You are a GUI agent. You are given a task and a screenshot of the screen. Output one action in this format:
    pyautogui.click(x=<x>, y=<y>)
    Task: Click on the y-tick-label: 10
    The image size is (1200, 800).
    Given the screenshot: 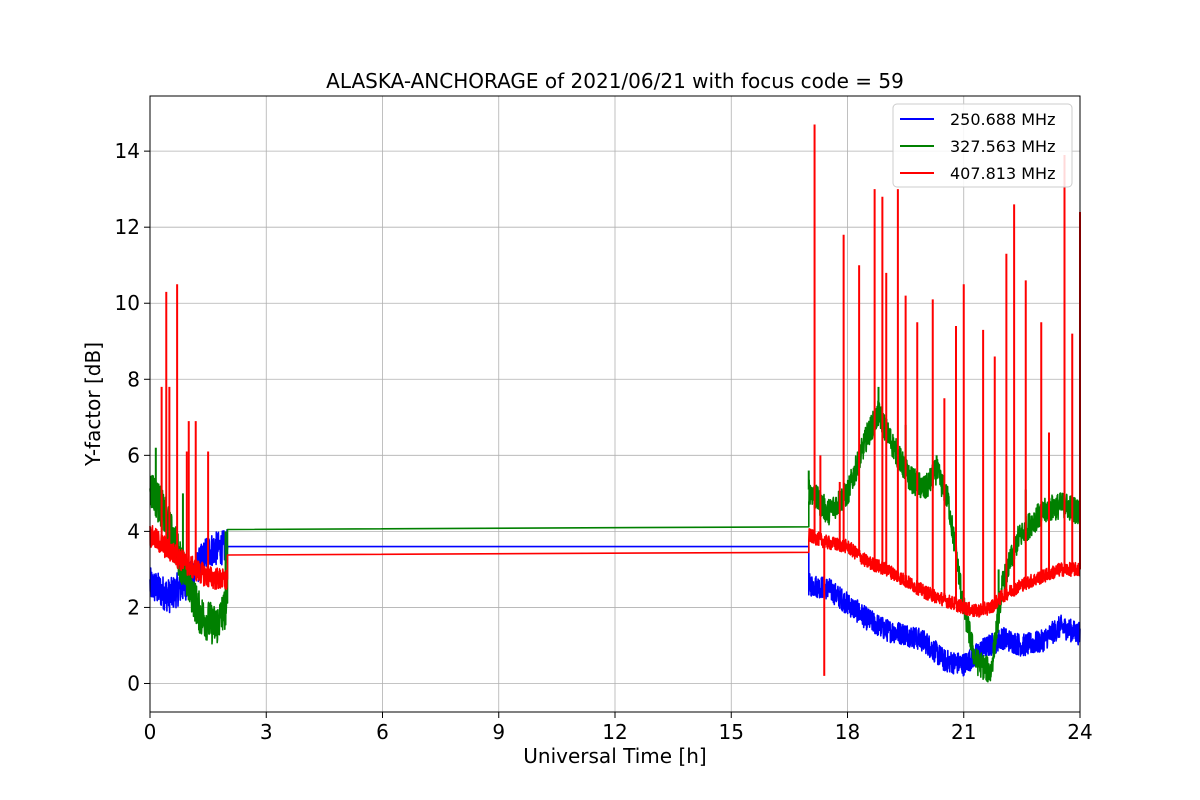 What is the action you would take?
    pyautogui.click(x=127, y=303)
    